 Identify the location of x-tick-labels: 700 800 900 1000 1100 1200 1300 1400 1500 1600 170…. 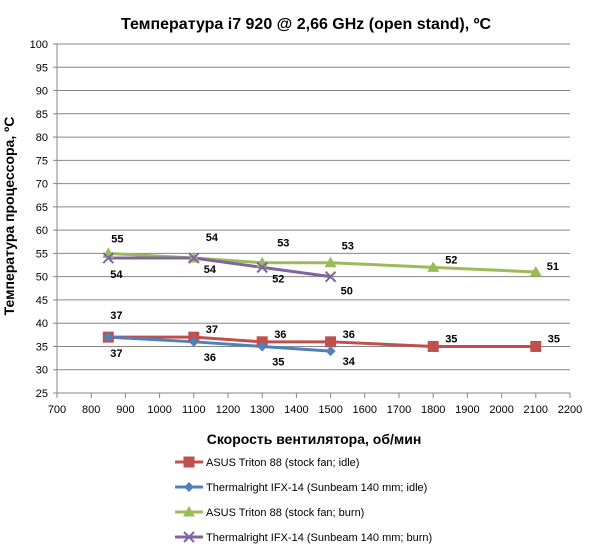
(315, 410).